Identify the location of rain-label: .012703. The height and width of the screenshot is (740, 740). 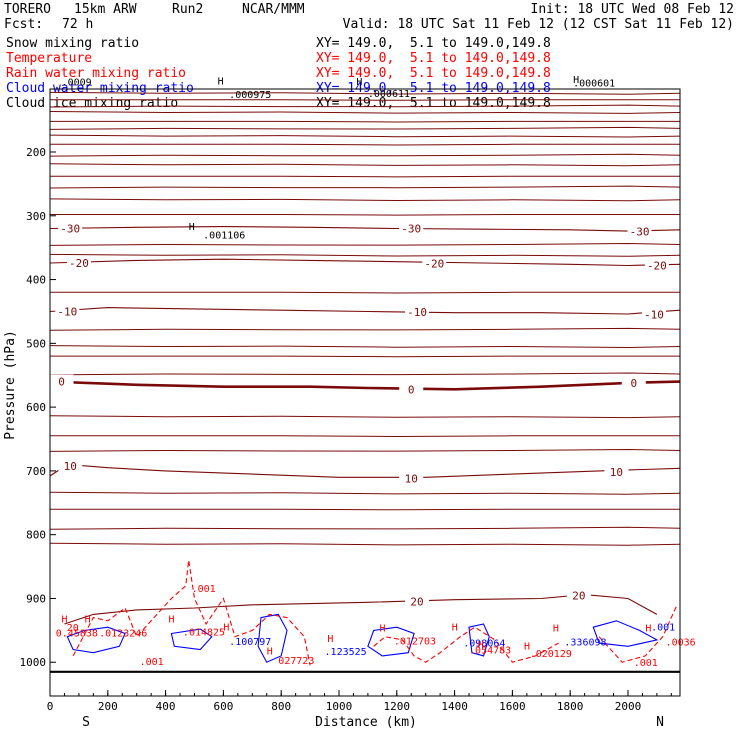
(415, 641).